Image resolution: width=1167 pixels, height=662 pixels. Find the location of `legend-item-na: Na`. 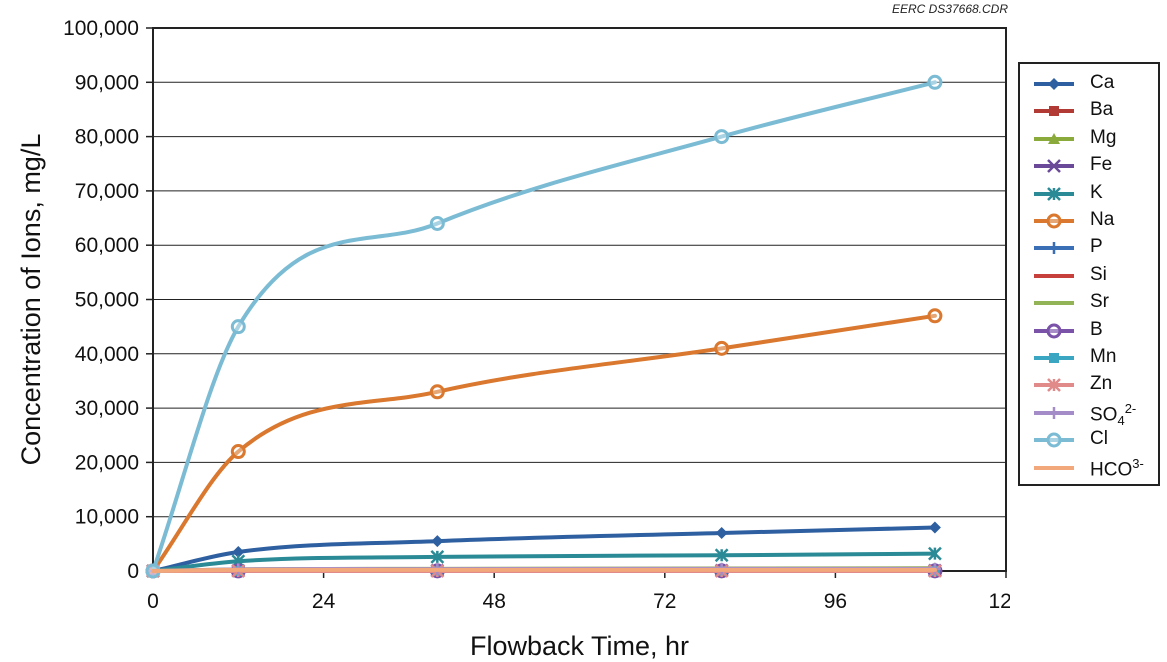

legend-item-na: Na is located at coordinates (1090, 221).